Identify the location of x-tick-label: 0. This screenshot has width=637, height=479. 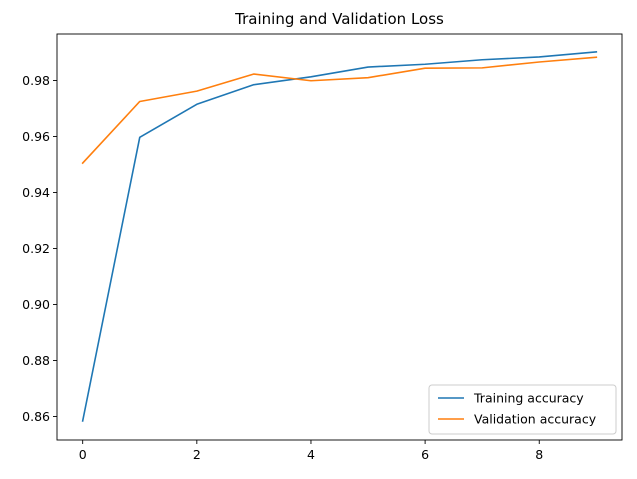
(83, 454).